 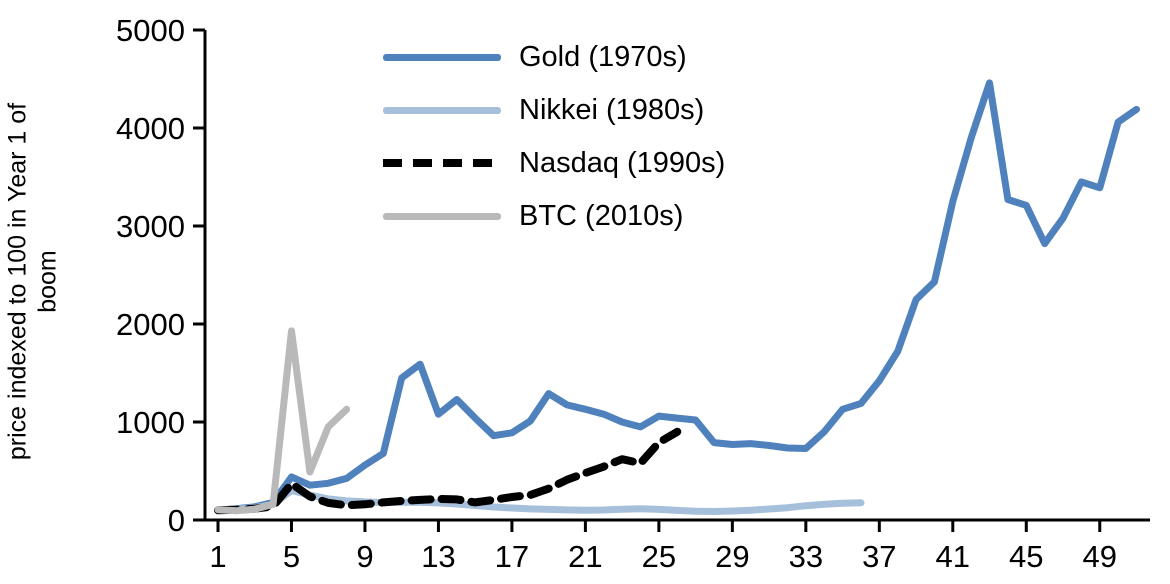 I want to click on y-tick-label: 1000, so click(x=150, y=422).